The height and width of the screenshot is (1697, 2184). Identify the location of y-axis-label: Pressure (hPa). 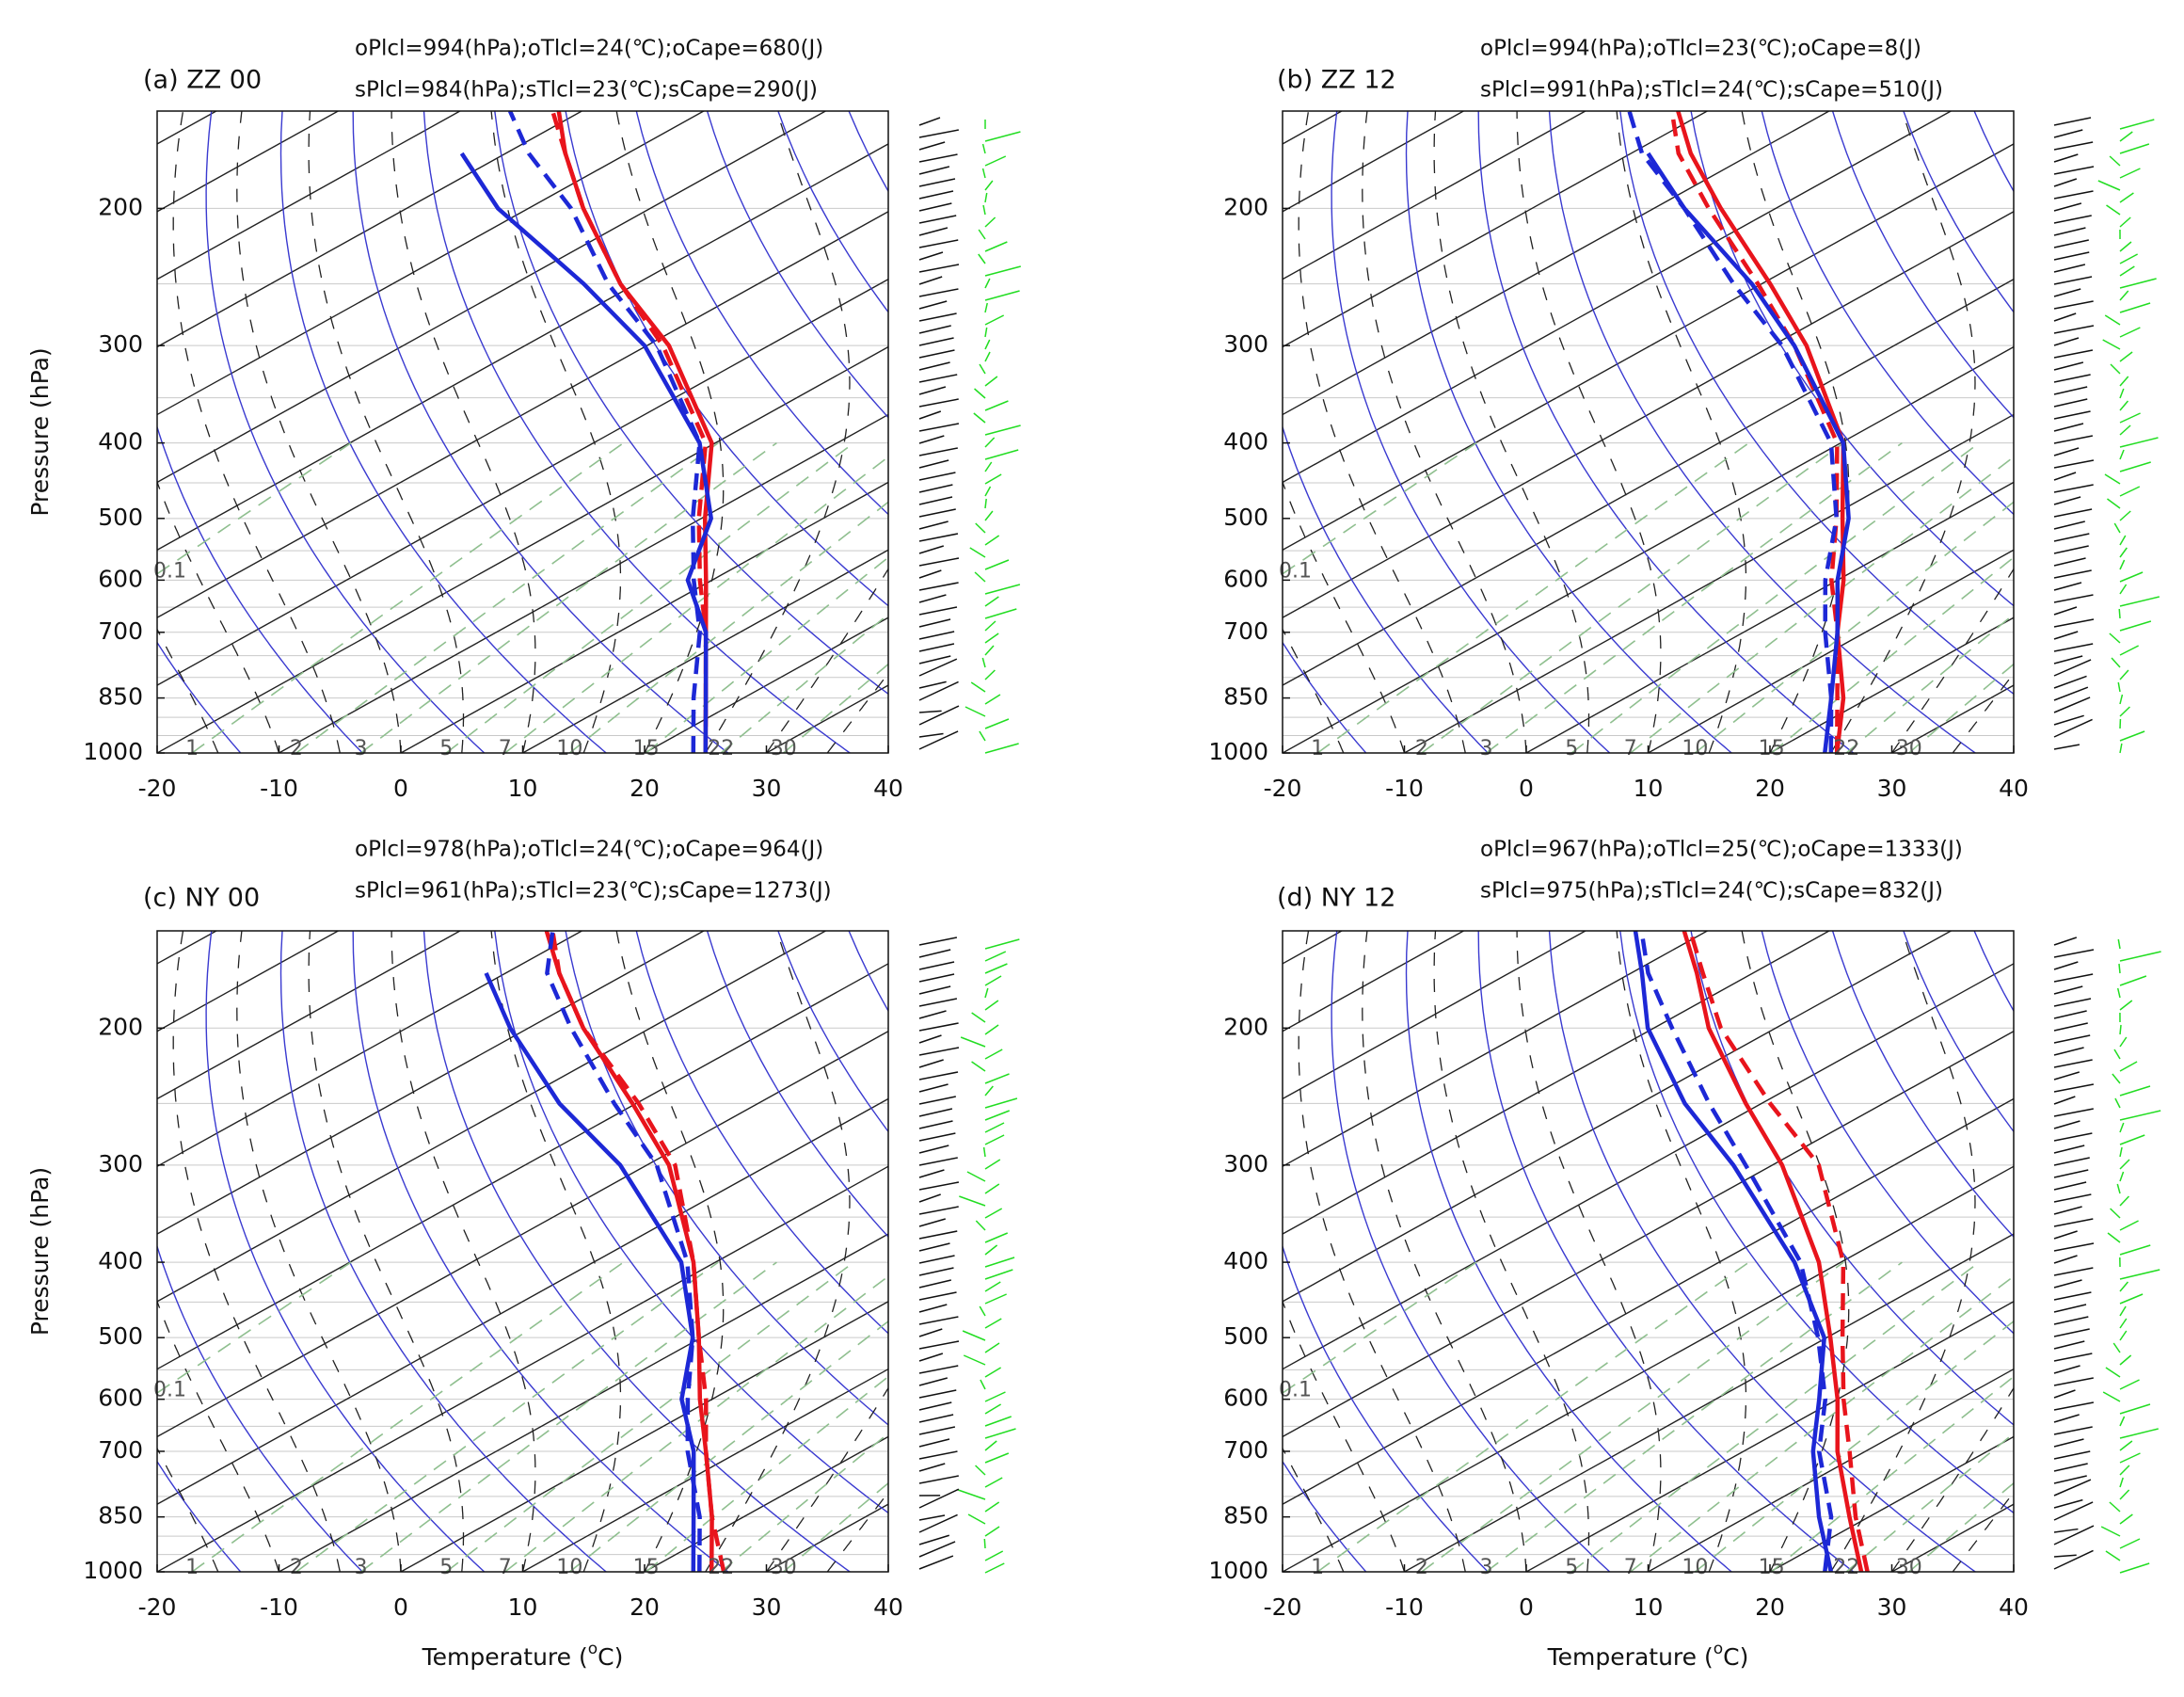
(40, 1251).